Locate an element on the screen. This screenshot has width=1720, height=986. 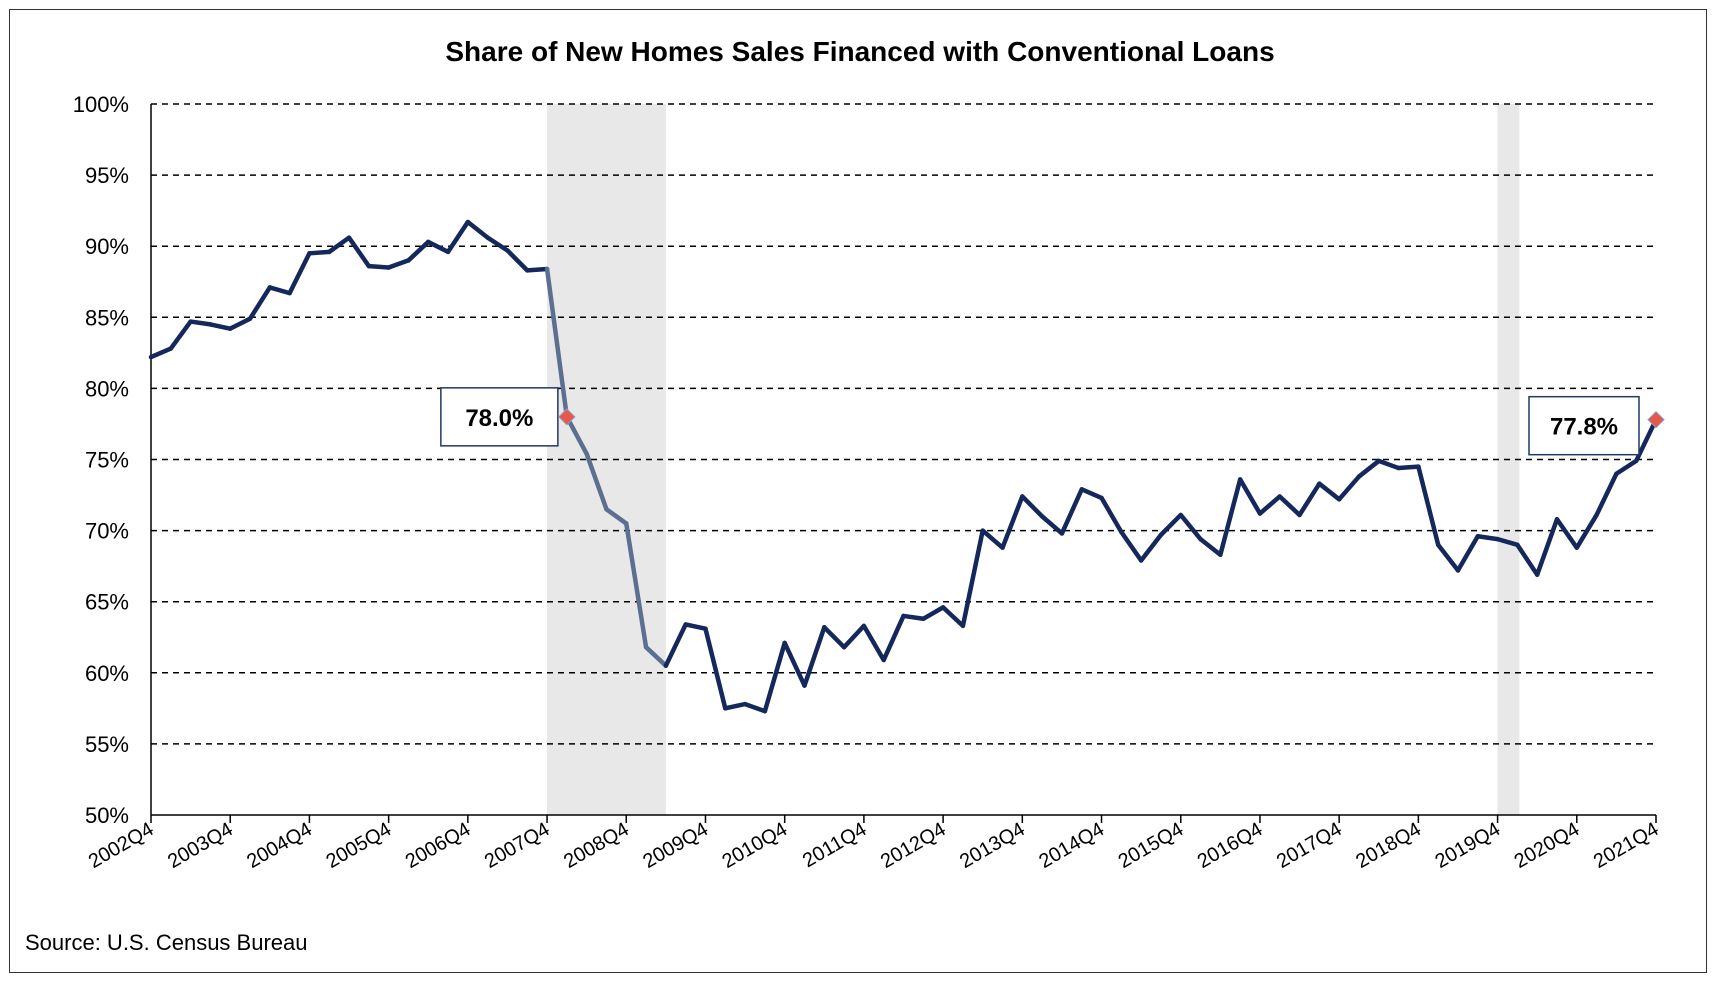
x-tick-label: 2004Q4 is located at coordinates (279, 845).